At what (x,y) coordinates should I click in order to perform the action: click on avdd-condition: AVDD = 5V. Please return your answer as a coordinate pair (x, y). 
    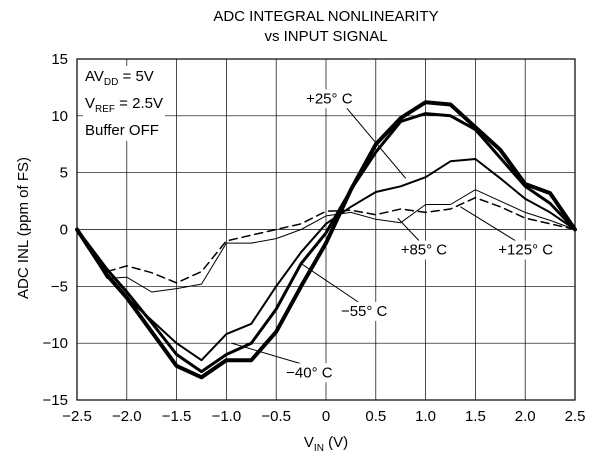
    Looking at the image, I should click on (119, 78).